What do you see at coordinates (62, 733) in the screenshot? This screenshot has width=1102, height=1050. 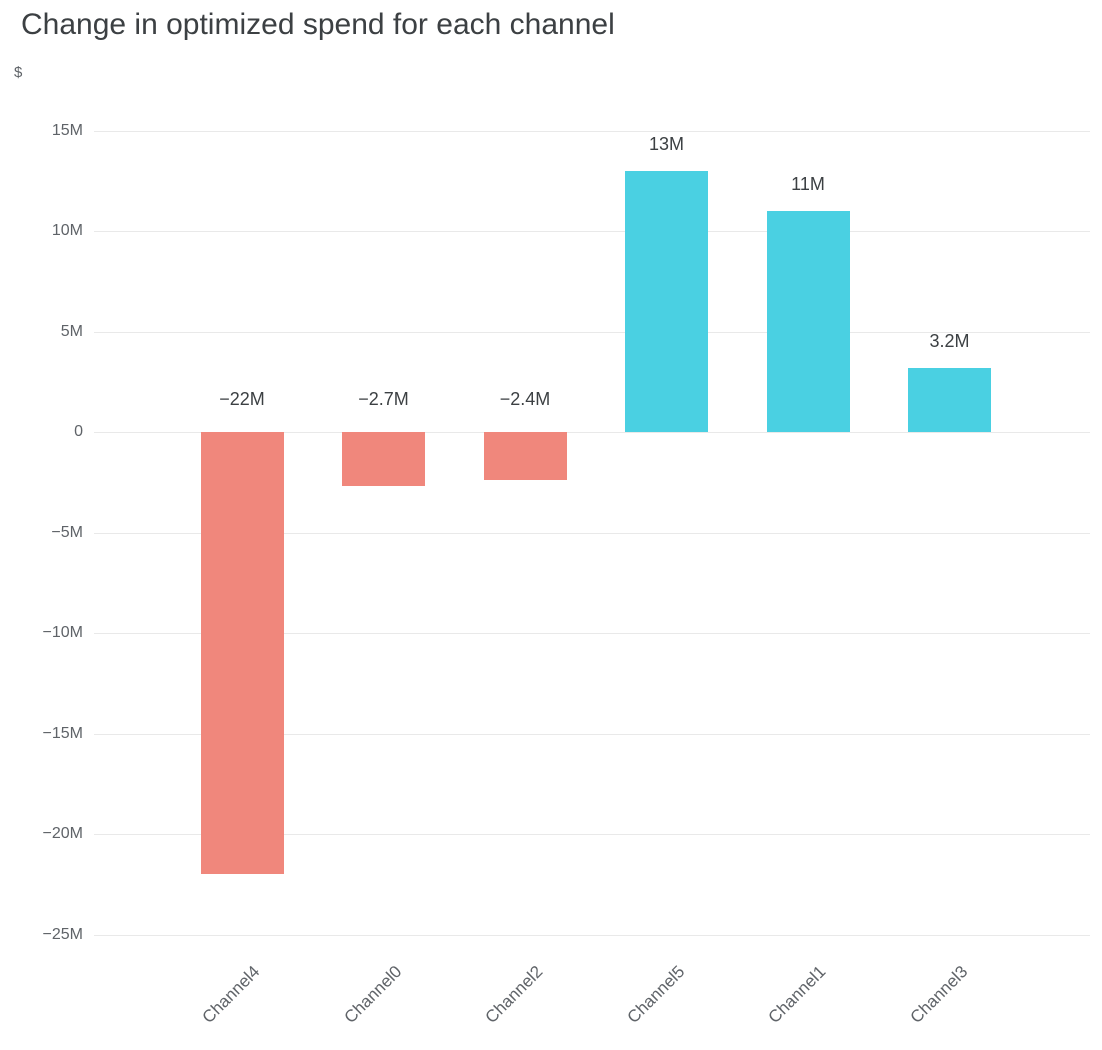 I see `y-tick-label: −15M` at bounding box center [62, 733].